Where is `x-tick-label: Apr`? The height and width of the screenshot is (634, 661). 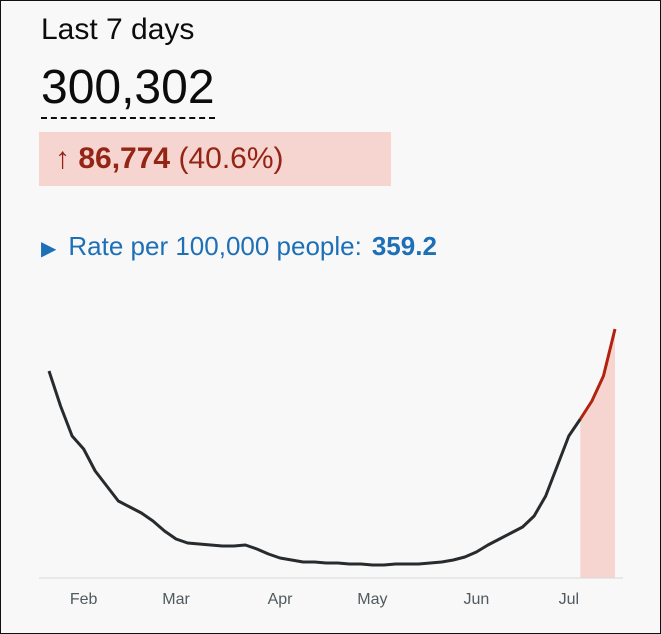
x-tick-label: Apr is located at coordinates (281, 599).